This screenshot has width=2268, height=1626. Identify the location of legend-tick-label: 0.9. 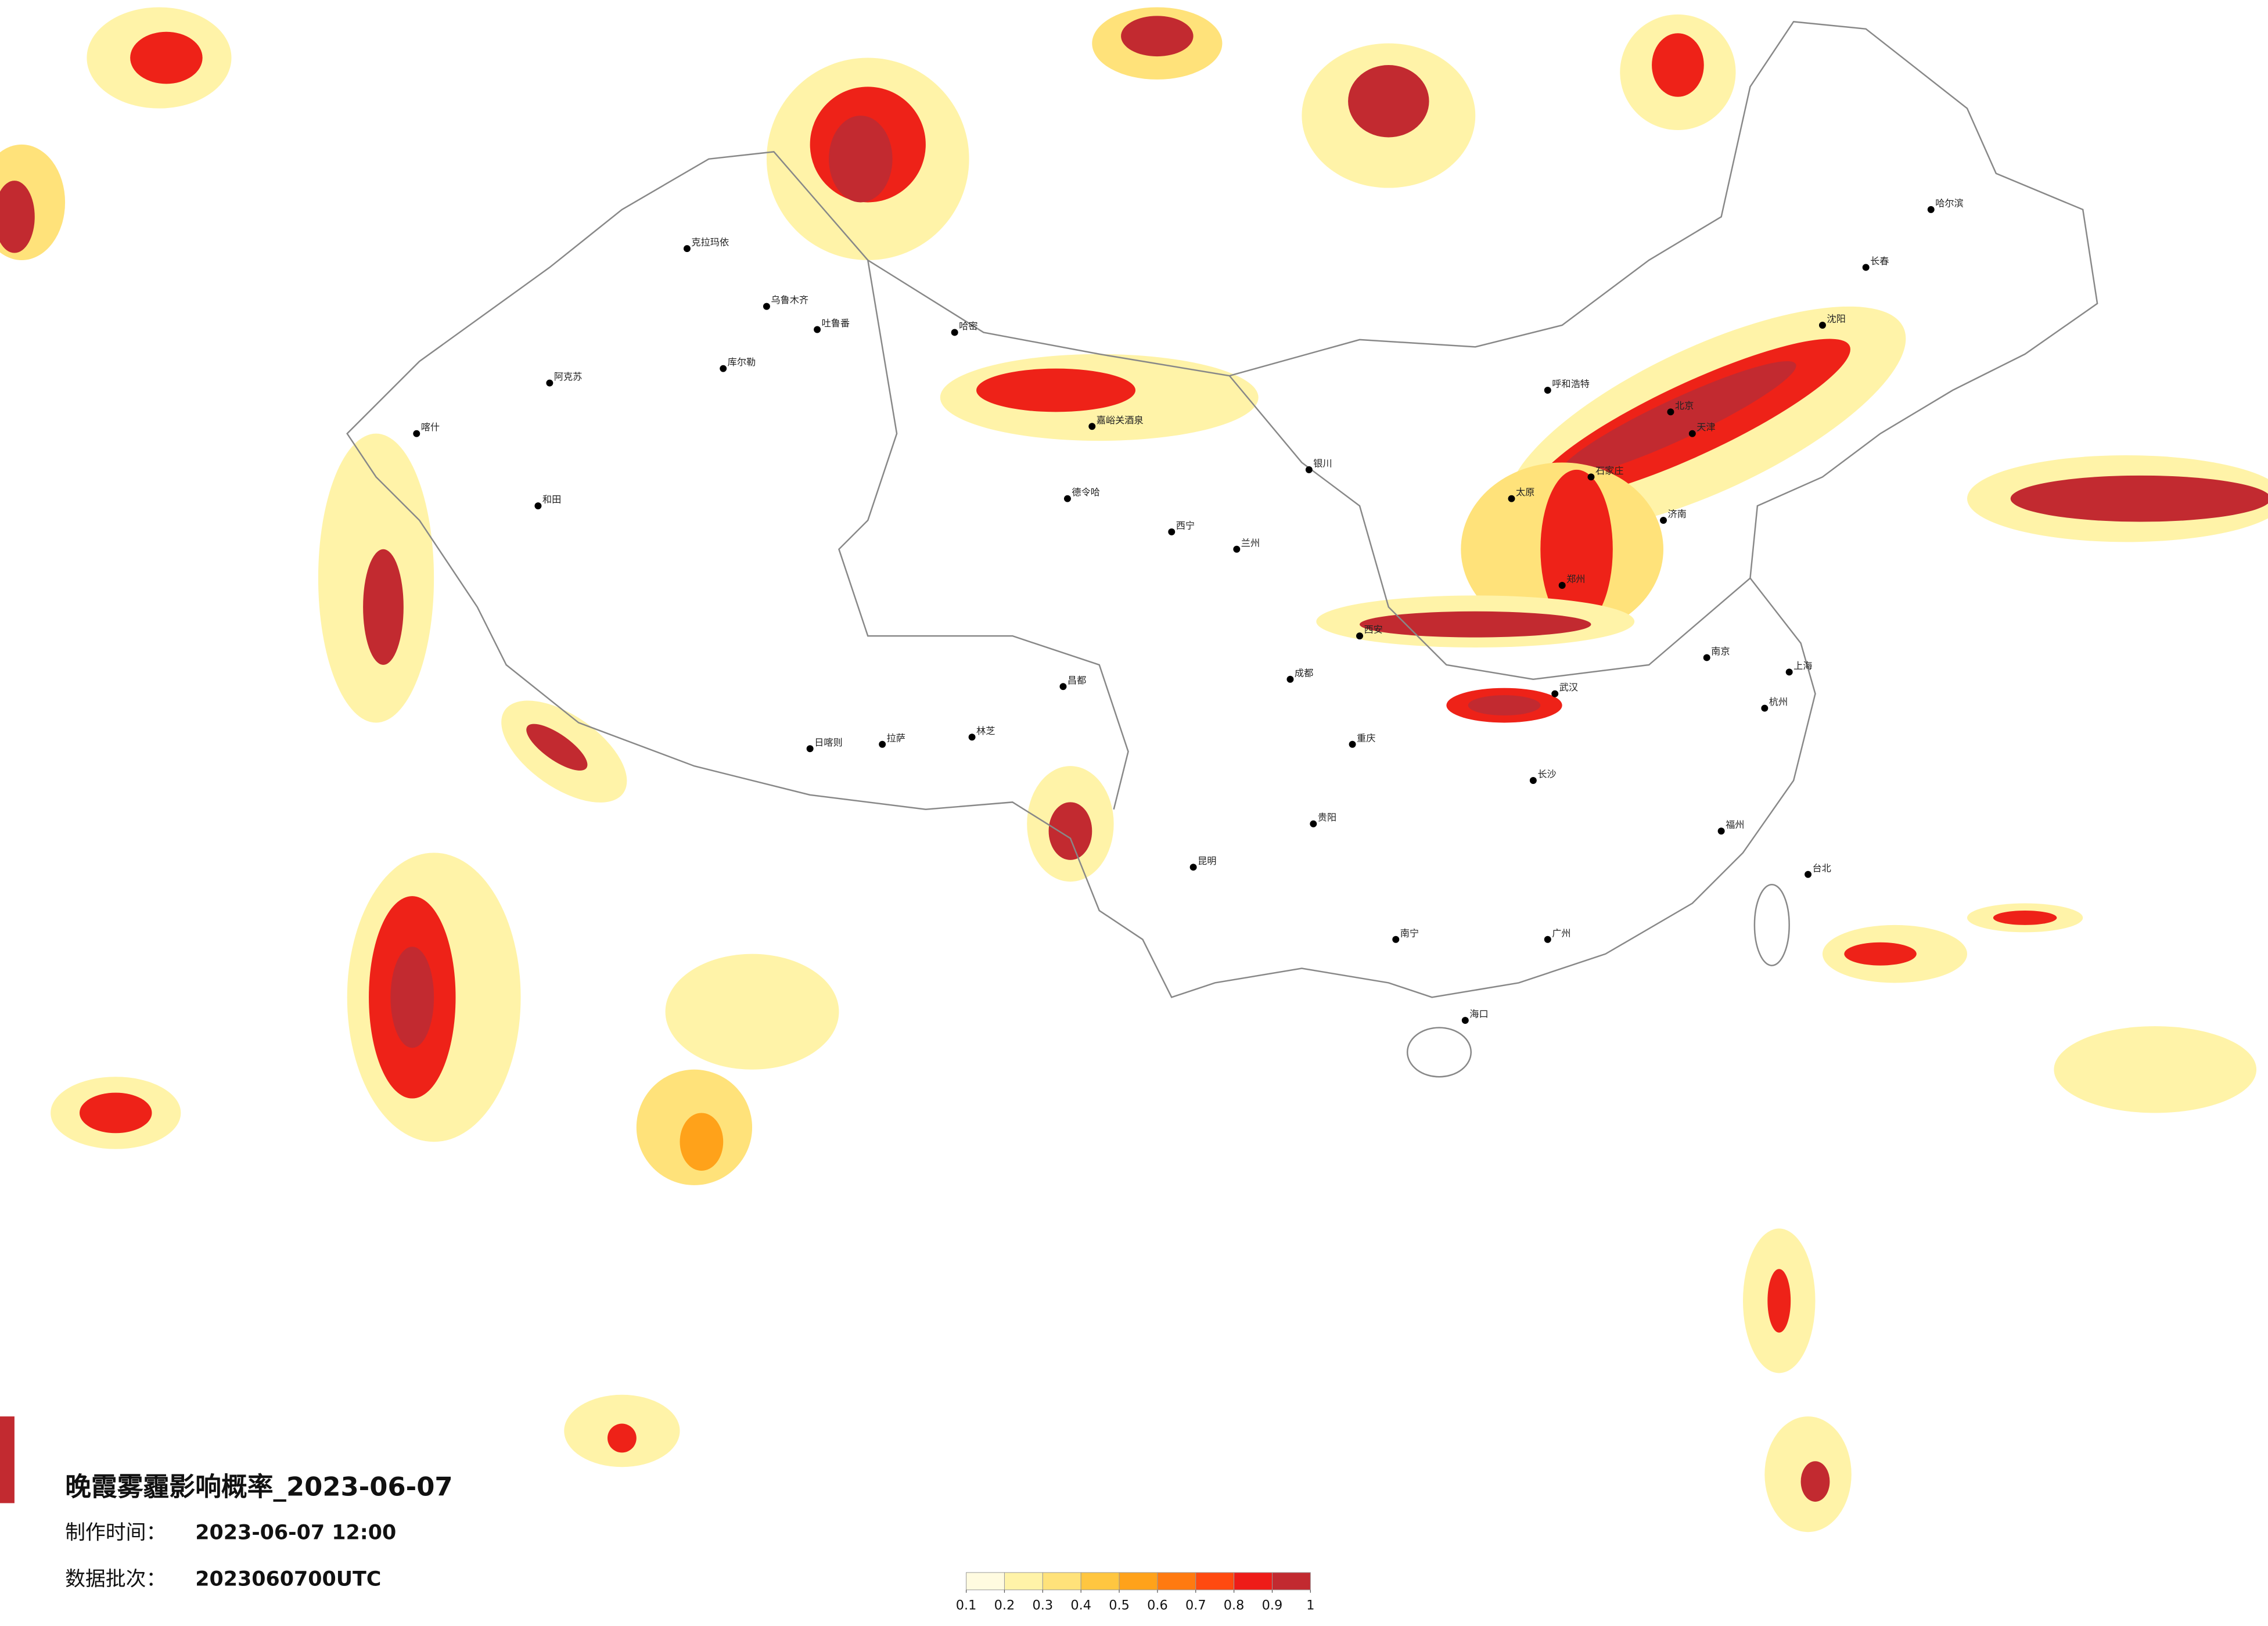
(1272, 1606).